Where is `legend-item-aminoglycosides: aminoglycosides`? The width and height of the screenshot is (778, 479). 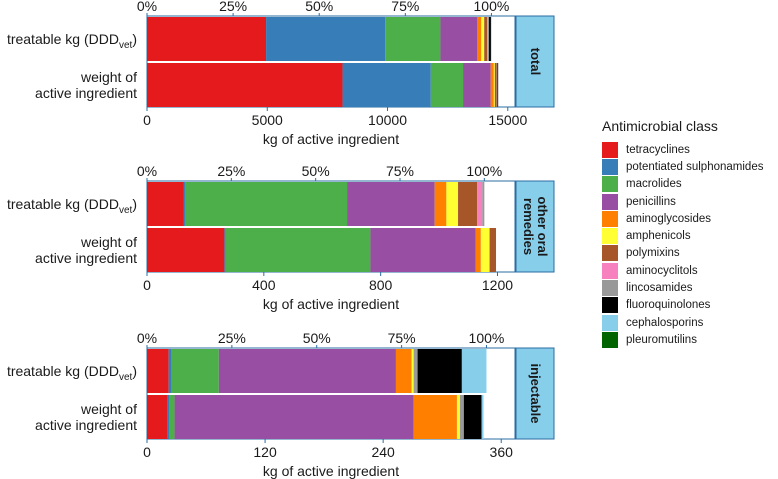 legend-item-aminoglycosides: aminoglycosides is located at coordinates (682, 218).